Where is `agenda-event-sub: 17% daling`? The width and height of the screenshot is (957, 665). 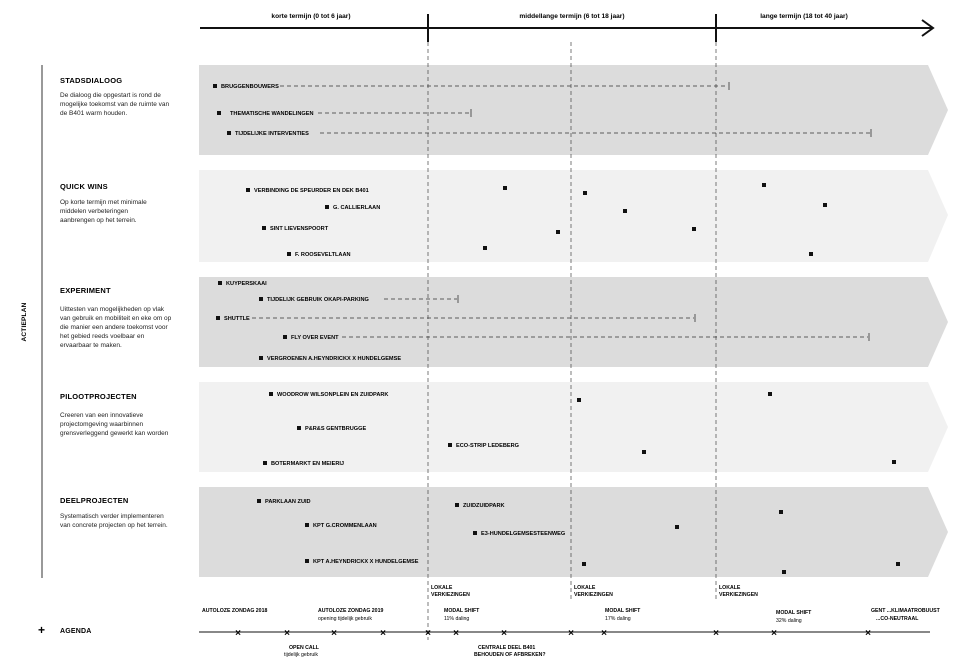 agenda-event-sub: 17% daling is located at coordinates (618, 619).